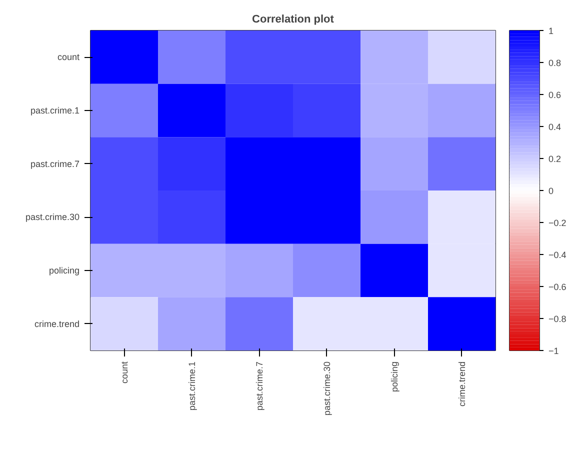 The height and width of the screenshot is (450, 569). I want to click on x-tick-label: count, so click(124, 372).